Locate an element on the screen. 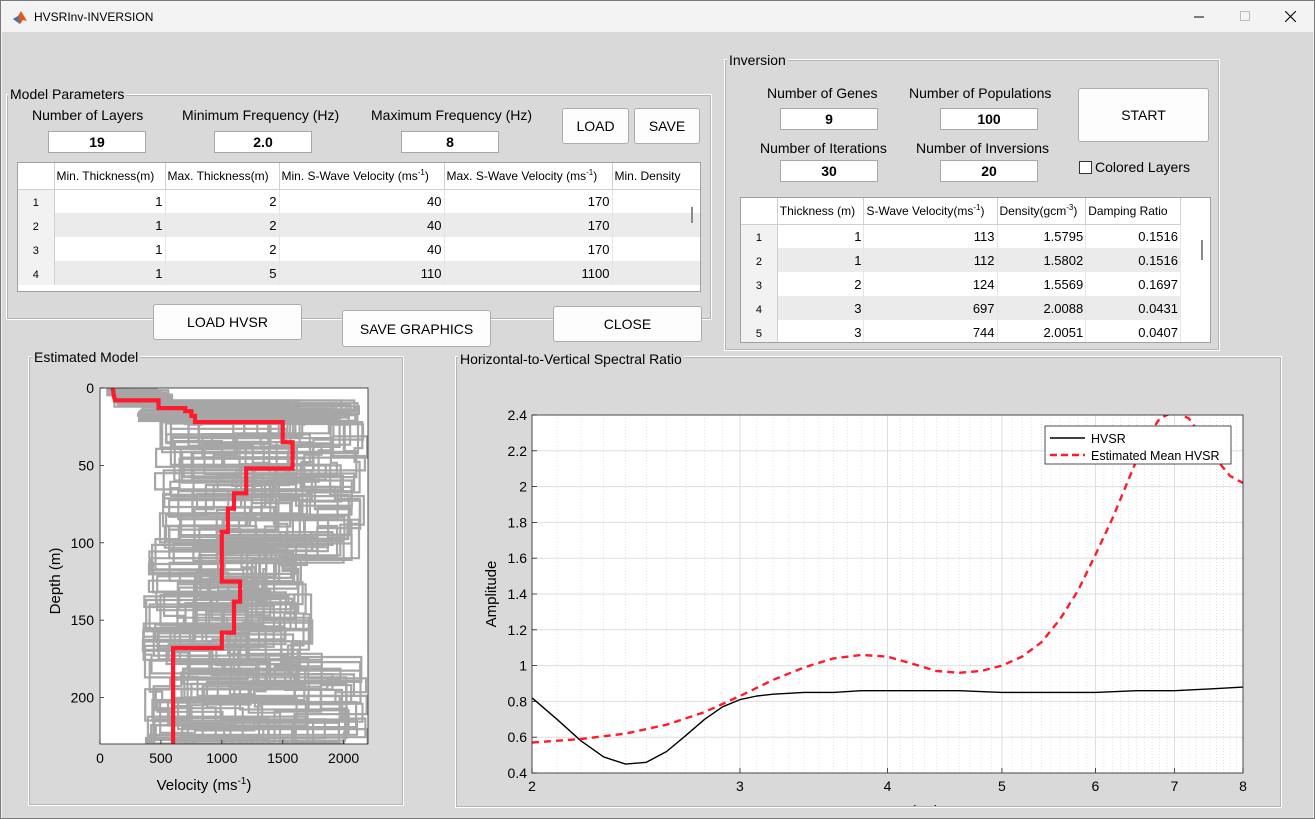  table-row: 4 3 697 2.0088 0.0431 is located at coordinates (961, 308).